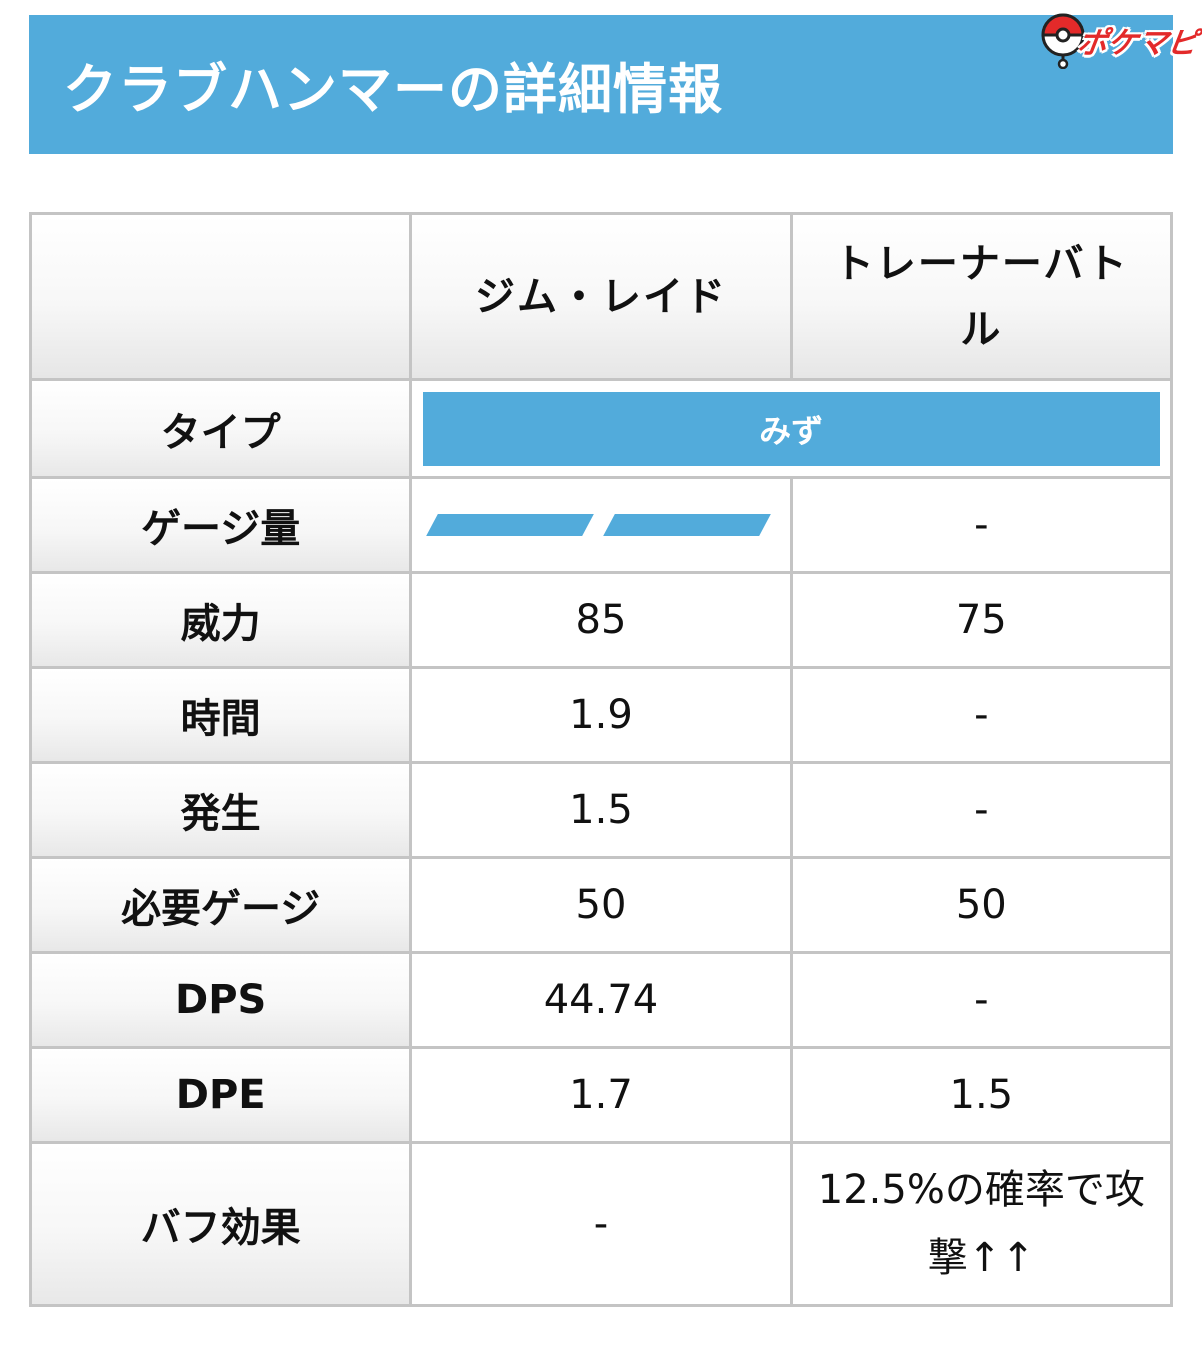 The width and height of the screenshot is (1202, 1362). Describe the element at coordinates (981, 715) in the screenshot. I see `duration-trainer-value: -` at that location.